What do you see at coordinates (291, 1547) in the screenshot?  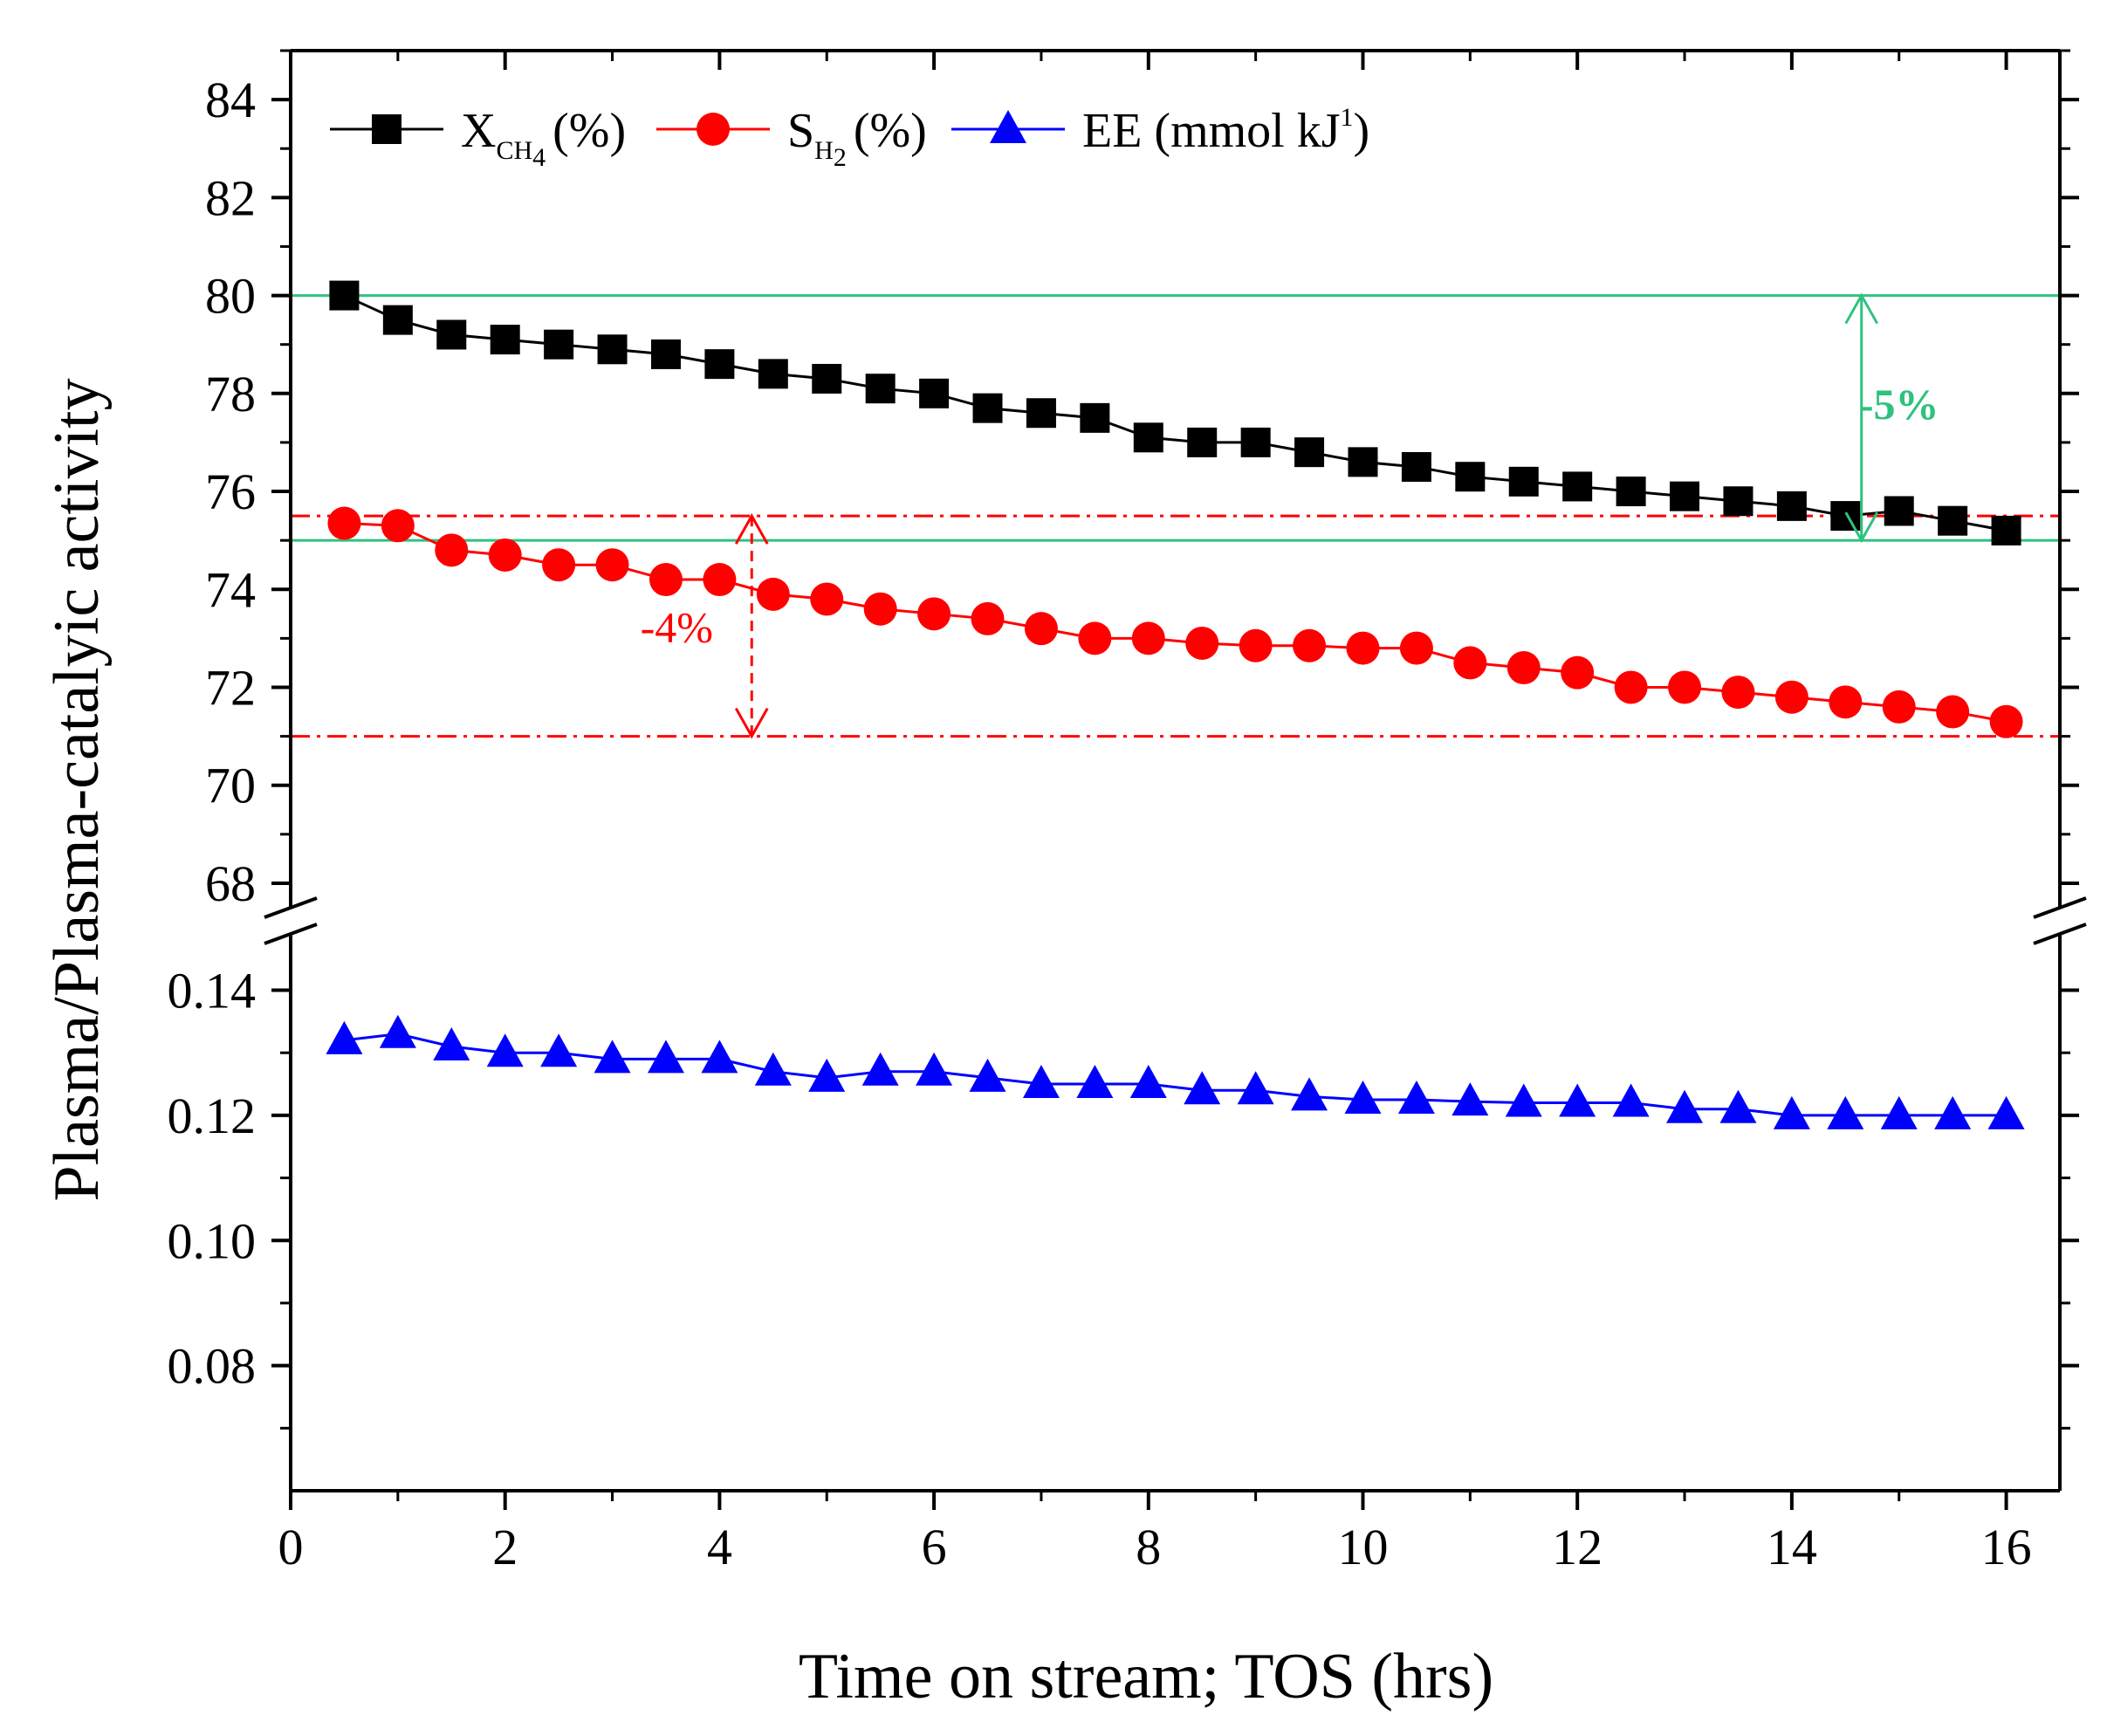 I see `x-tick-label: 0` at bounding box center [291, 1547].